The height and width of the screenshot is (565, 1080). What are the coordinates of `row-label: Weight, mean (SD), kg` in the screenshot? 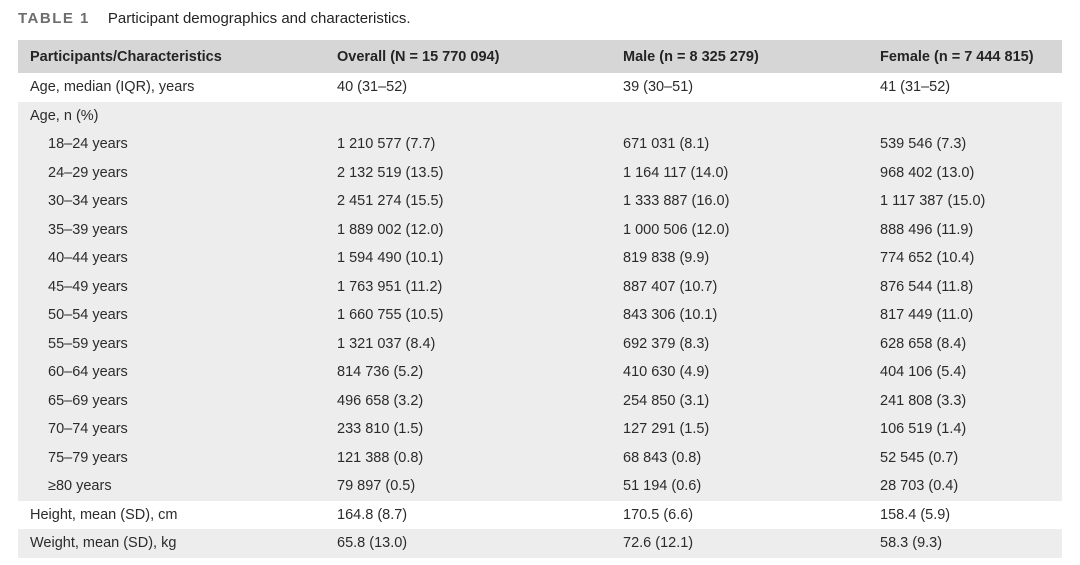 It's located at (103, 543).